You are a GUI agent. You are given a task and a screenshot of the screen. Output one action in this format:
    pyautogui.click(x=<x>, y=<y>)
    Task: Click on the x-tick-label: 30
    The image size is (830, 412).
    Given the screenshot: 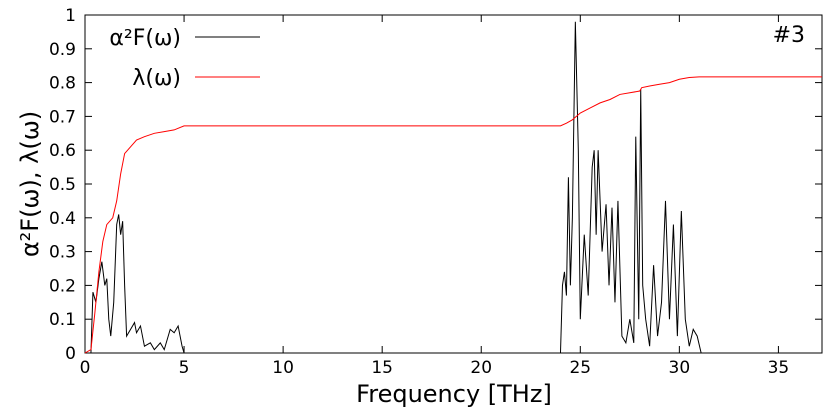 What is the action you would take?
    pyautogui.click(x=680, y=368)
    